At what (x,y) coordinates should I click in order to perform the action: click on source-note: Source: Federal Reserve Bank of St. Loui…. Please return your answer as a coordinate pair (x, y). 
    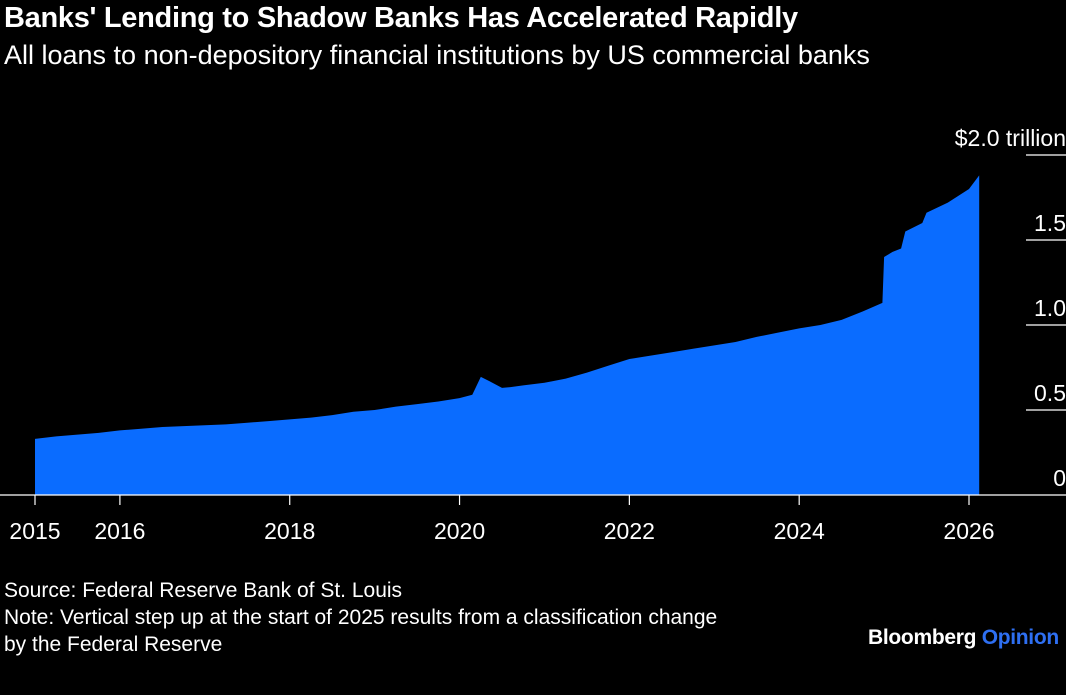
    Looking at the image, I should click on (203, 590).